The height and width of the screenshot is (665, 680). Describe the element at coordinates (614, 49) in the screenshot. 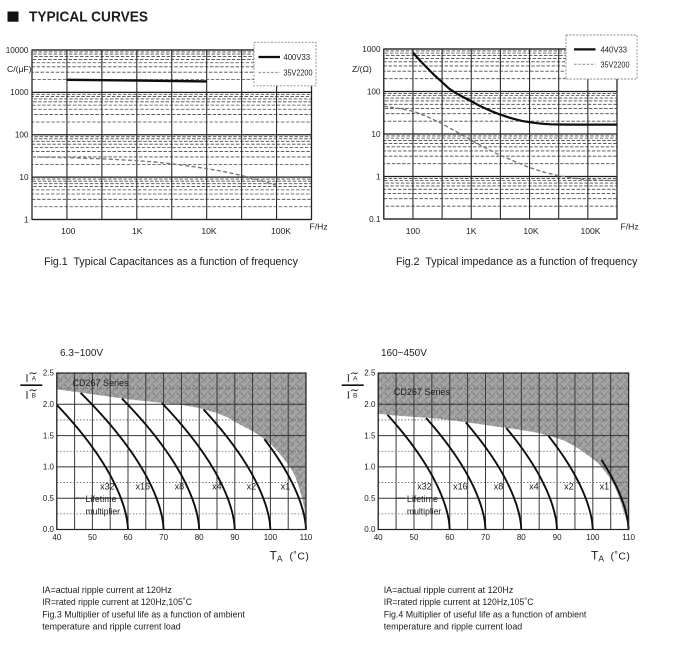

I see `svg-text: 440V33` at that location.